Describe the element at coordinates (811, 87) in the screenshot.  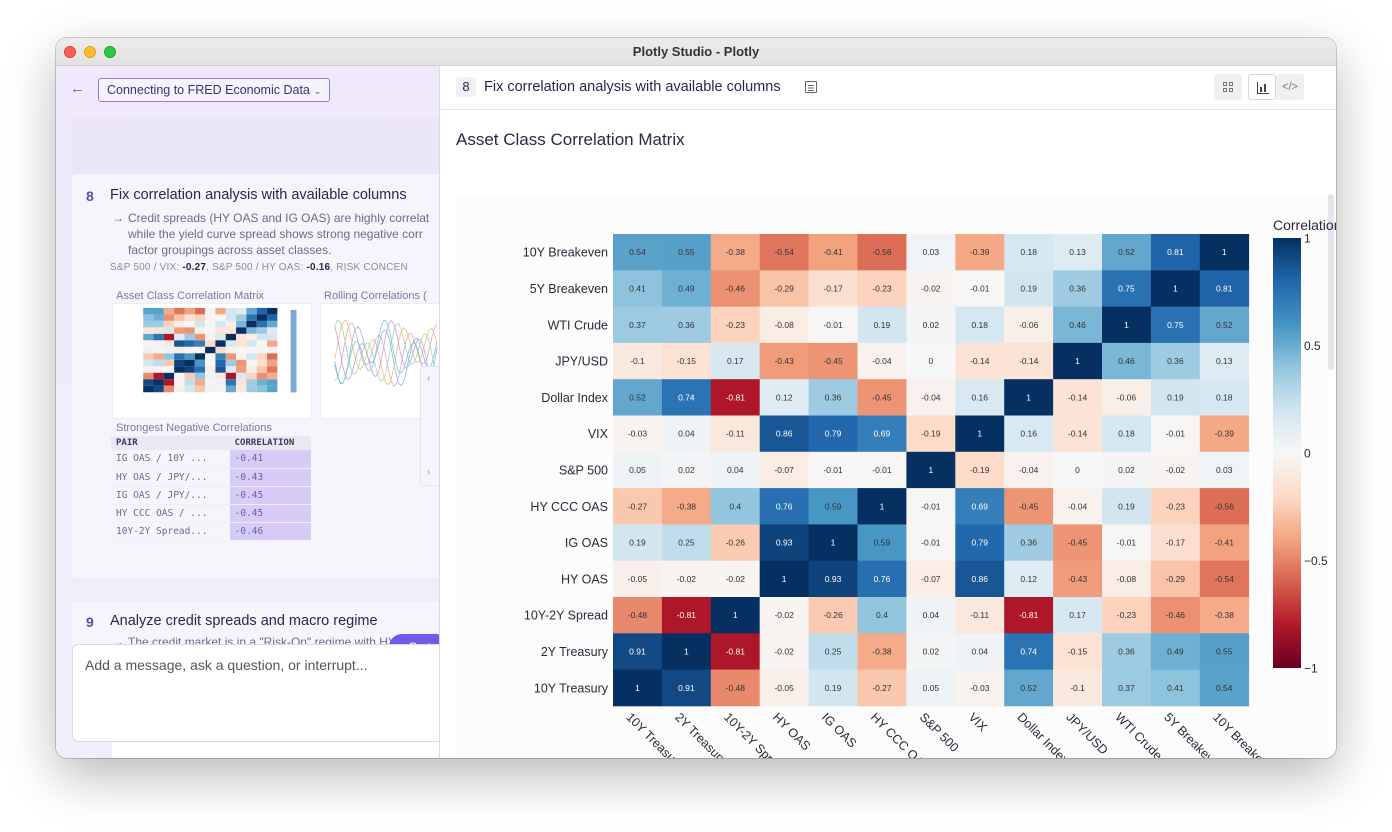
I see `document-icon` at that location.